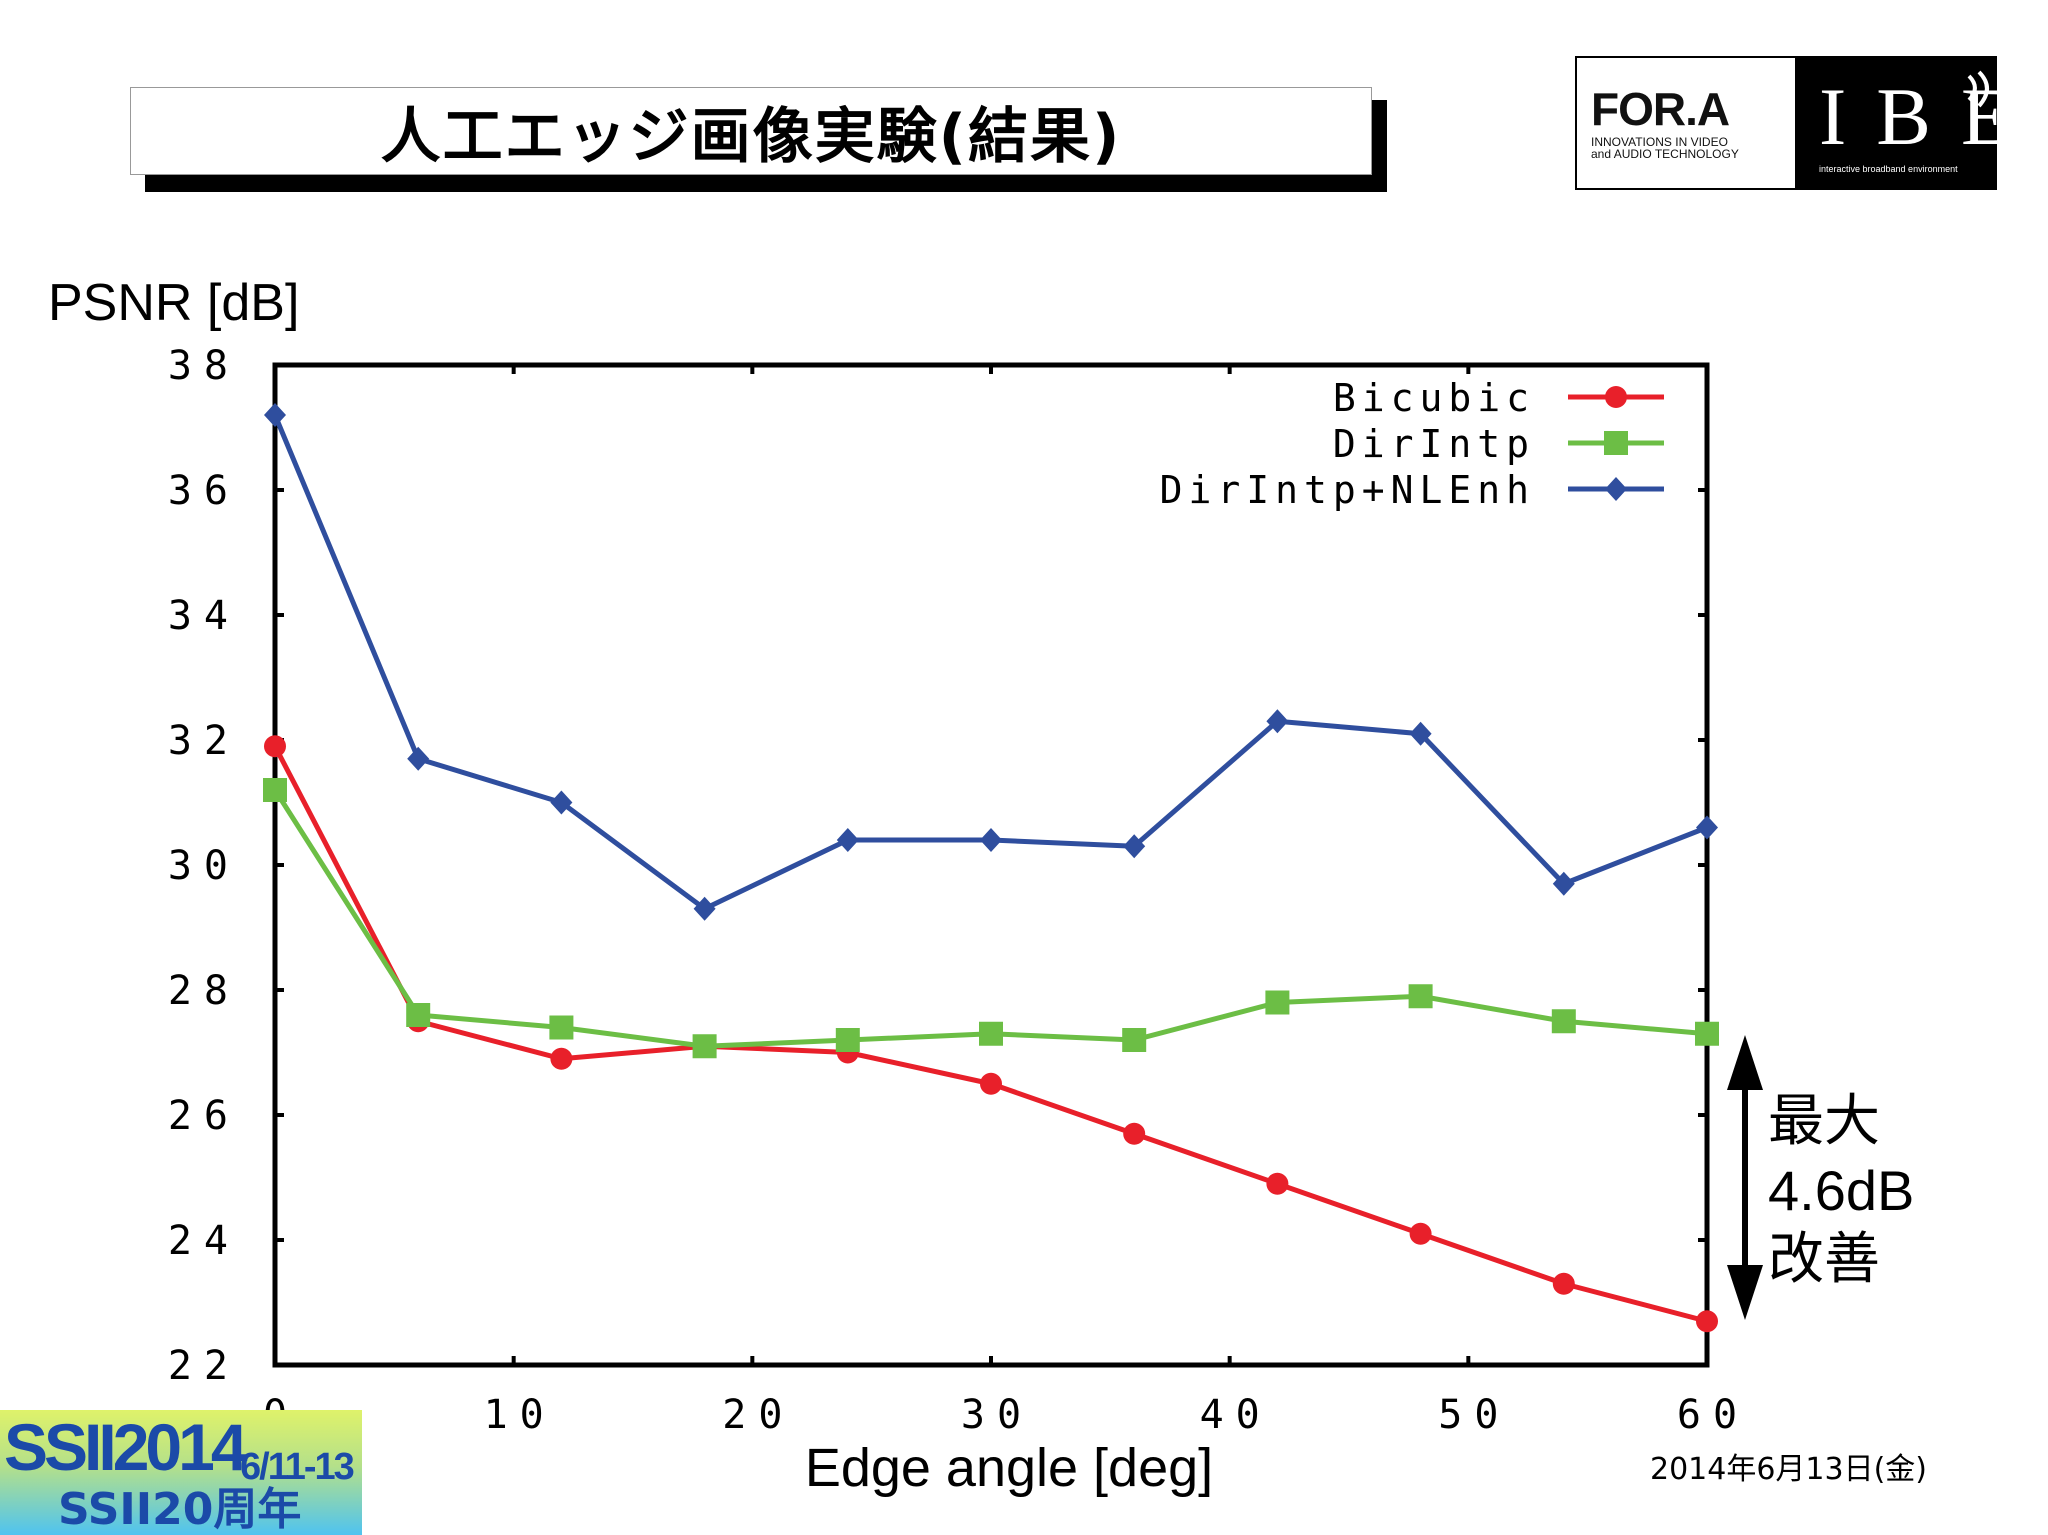 The image size is (2048, 1535). What do you see at coordinates (997, 1415) in the screenshot?
I see `x-tick-label: 30` at bounding box center [997, 1415].